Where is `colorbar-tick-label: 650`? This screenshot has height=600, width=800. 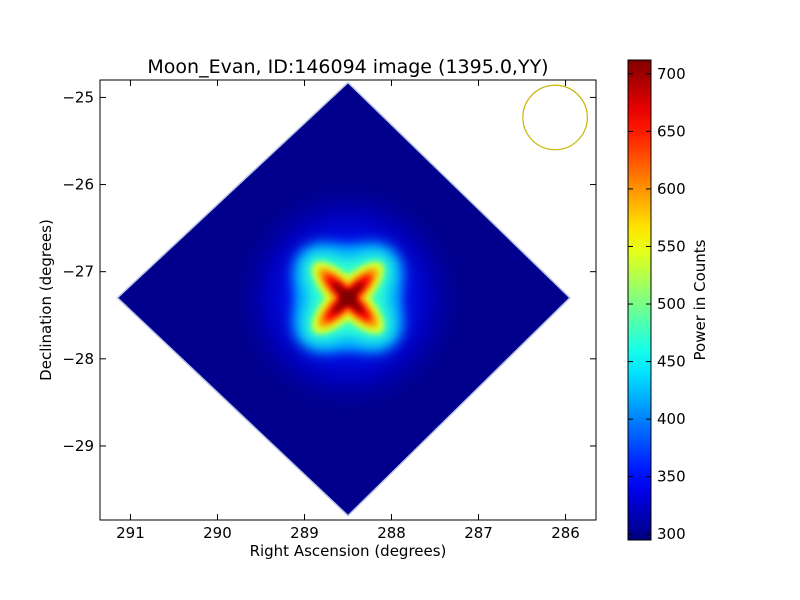 colorbar-tick-label: 650 is located at coordinates (671, 131).